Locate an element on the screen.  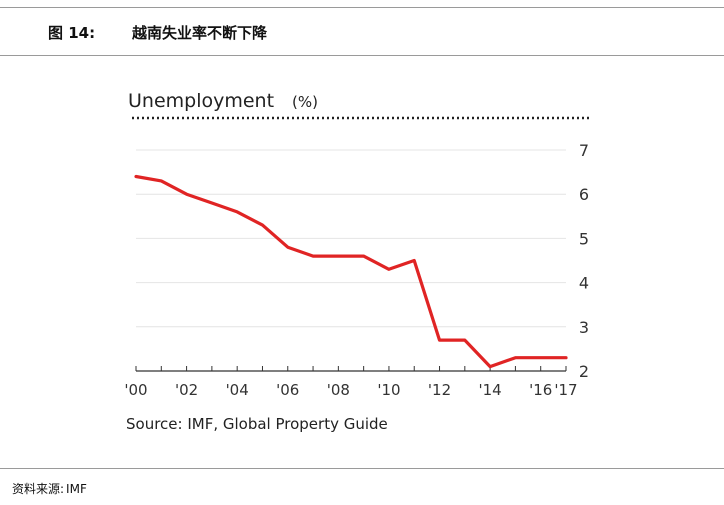
y-tick-label-6: 6 is located at coordinates (584, 194).